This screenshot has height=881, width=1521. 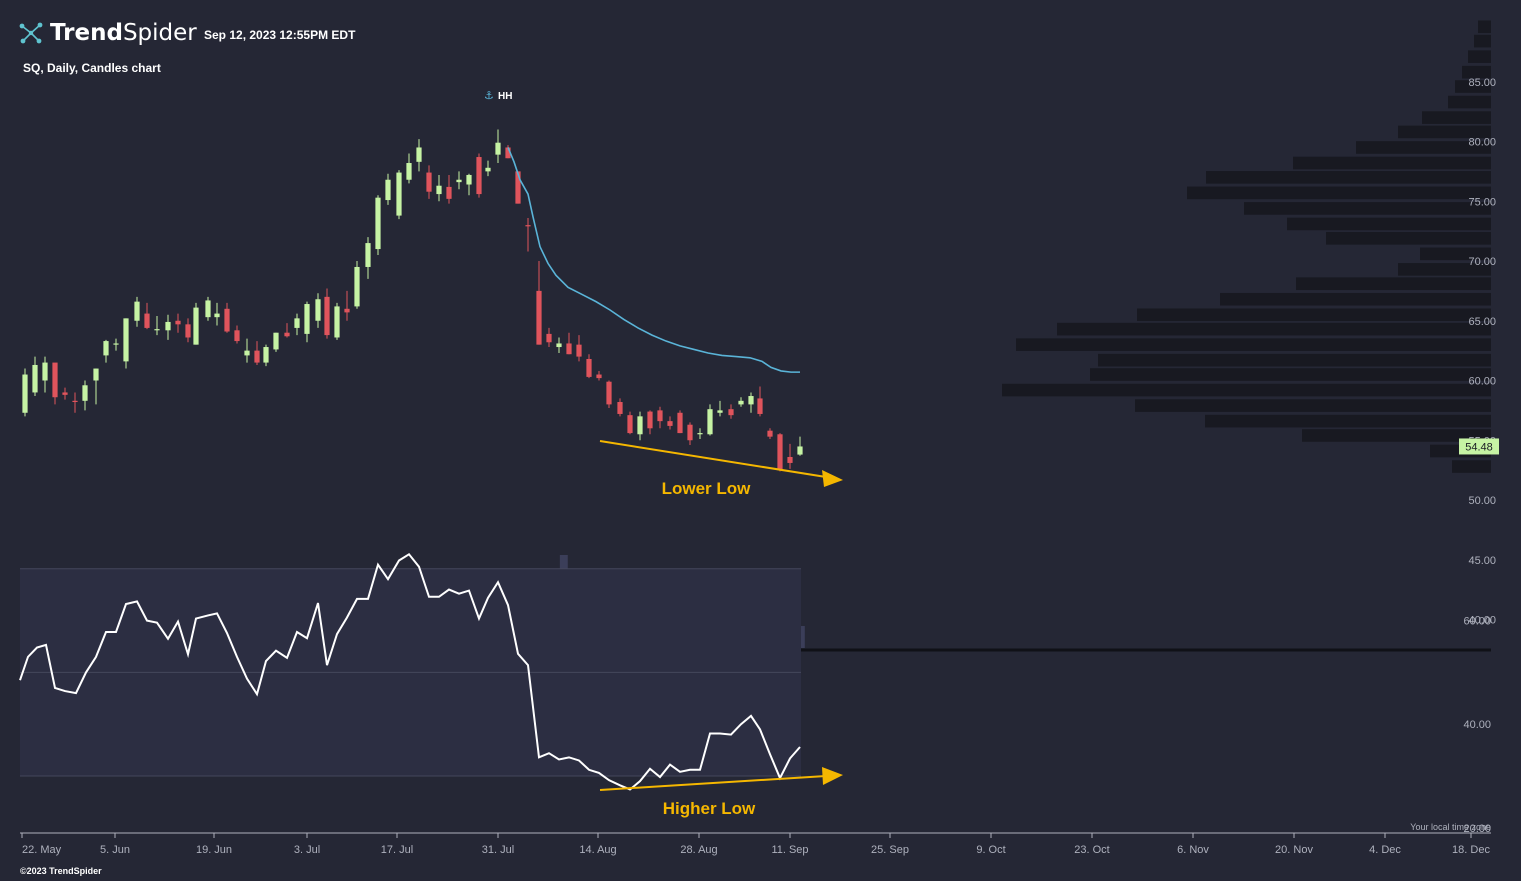 I want to click on x-axis-label: 20. Nov, so click(x=1294, y=850).